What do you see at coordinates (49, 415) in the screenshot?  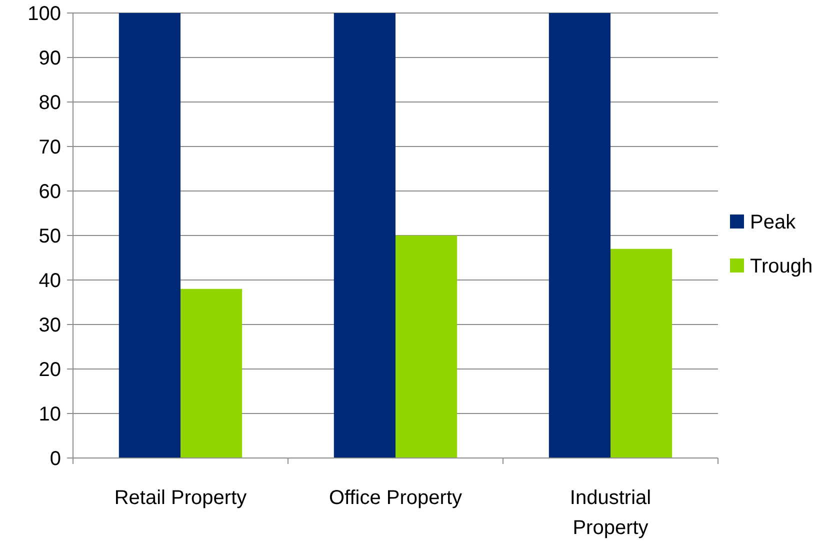 I see `y-tick-label: 10` at bounding box center [49, 415].